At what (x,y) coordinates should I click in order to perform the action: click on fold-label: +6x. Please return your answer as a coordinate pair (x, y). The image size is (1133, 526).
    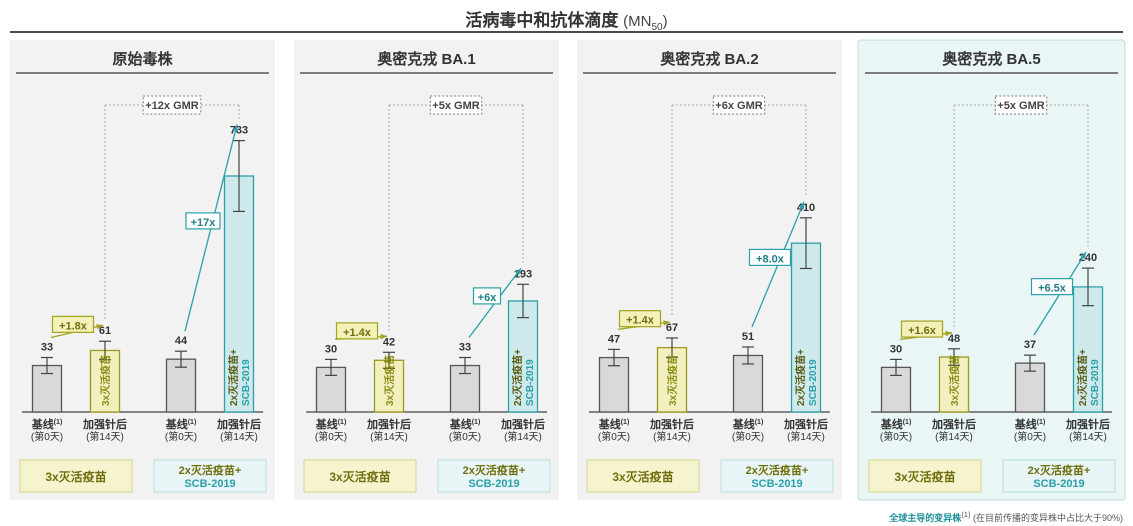
    Looking at the image, I should click on (488, 298).